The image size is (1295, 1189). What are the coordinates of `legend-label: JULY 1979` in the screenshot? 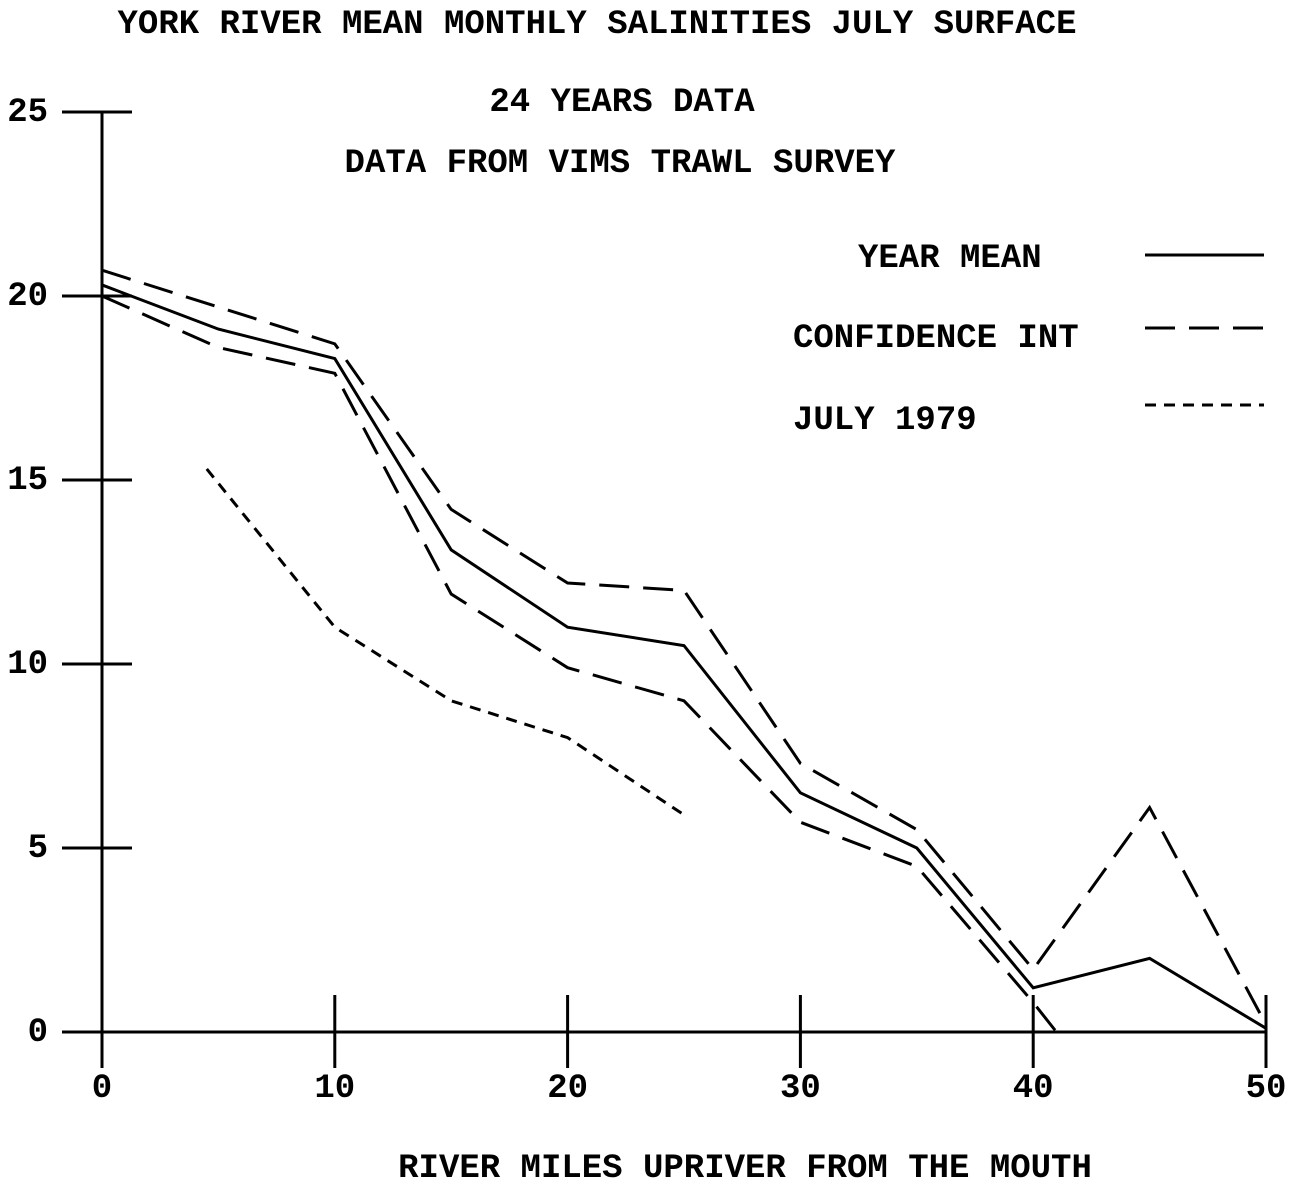 It's located at (885, 421).